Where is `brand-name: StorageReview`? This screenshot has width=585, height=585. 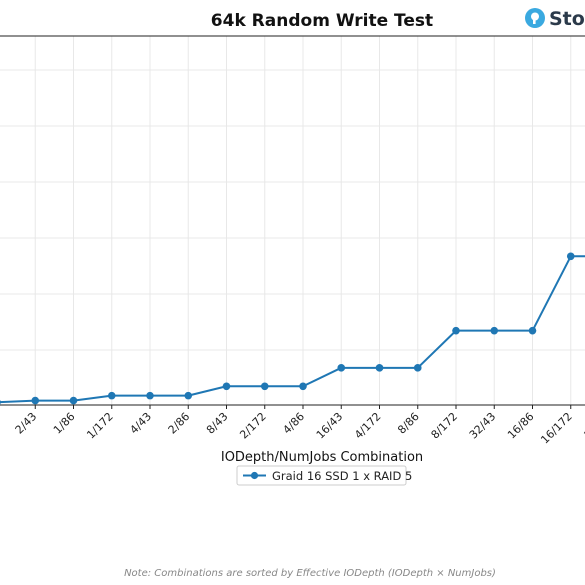 brand-name: StorageReview is located at coordinates (567, 19).